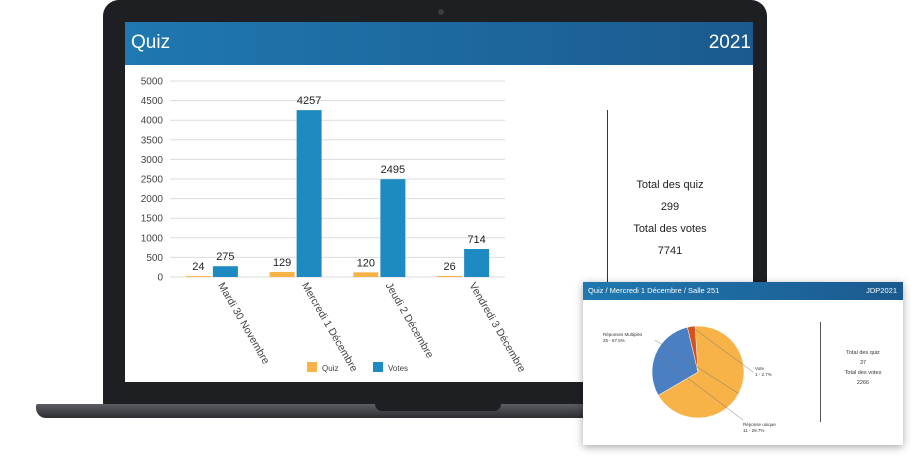 This screenshot has height=465, width=919. What do you see at coordinates (670, 185) in the screenshot?
I see `total-quiz-label: Total des quiz` at bounding box center [670, 185].